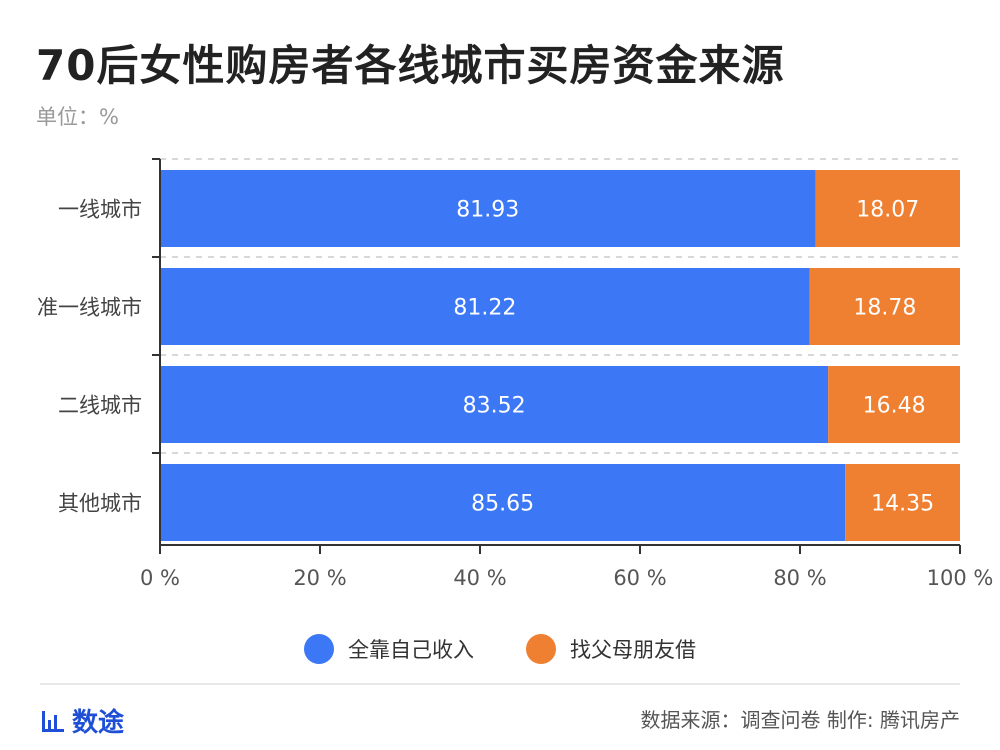 The image size is (1000, 750). Describe the element at coordinates (319, 578) in the screenshot. I see `x-tick-label: 20 %` at that location.